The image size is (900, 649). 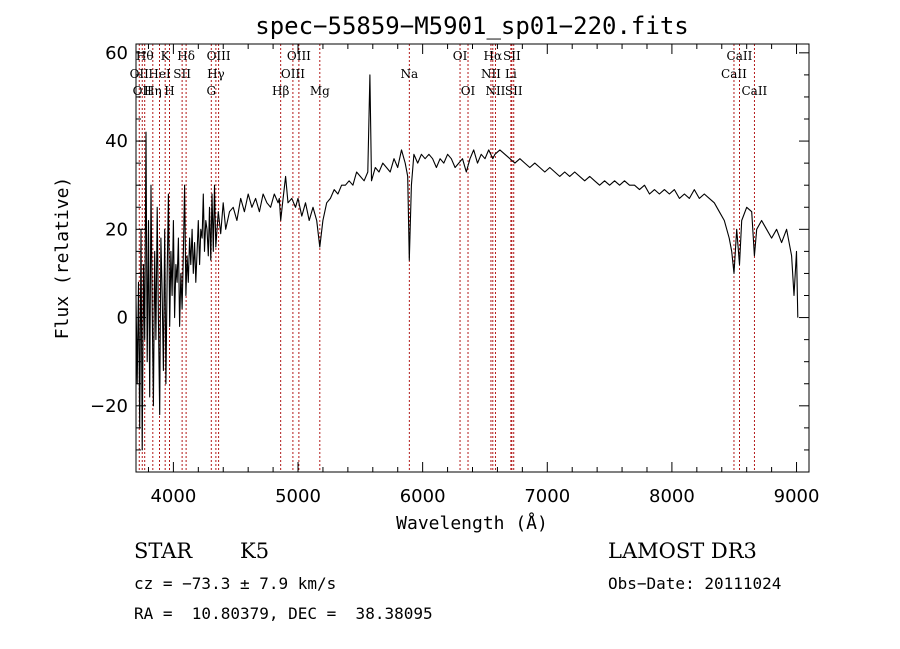 I want to click on line-marker-label: Hδ, so click(x=186, y=56).